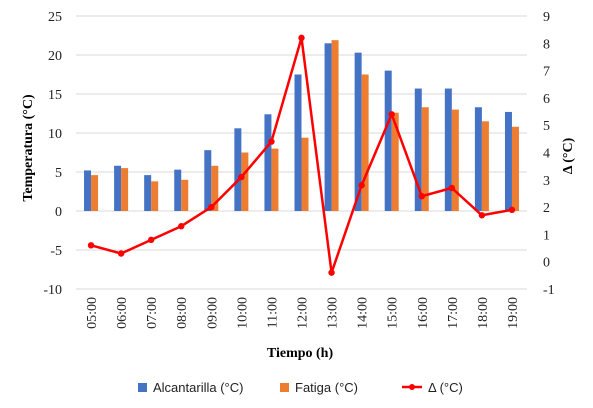  Describe the element at coordinates (52, 290) in the screenshot. I see `left-tick-label: -10` at that location.